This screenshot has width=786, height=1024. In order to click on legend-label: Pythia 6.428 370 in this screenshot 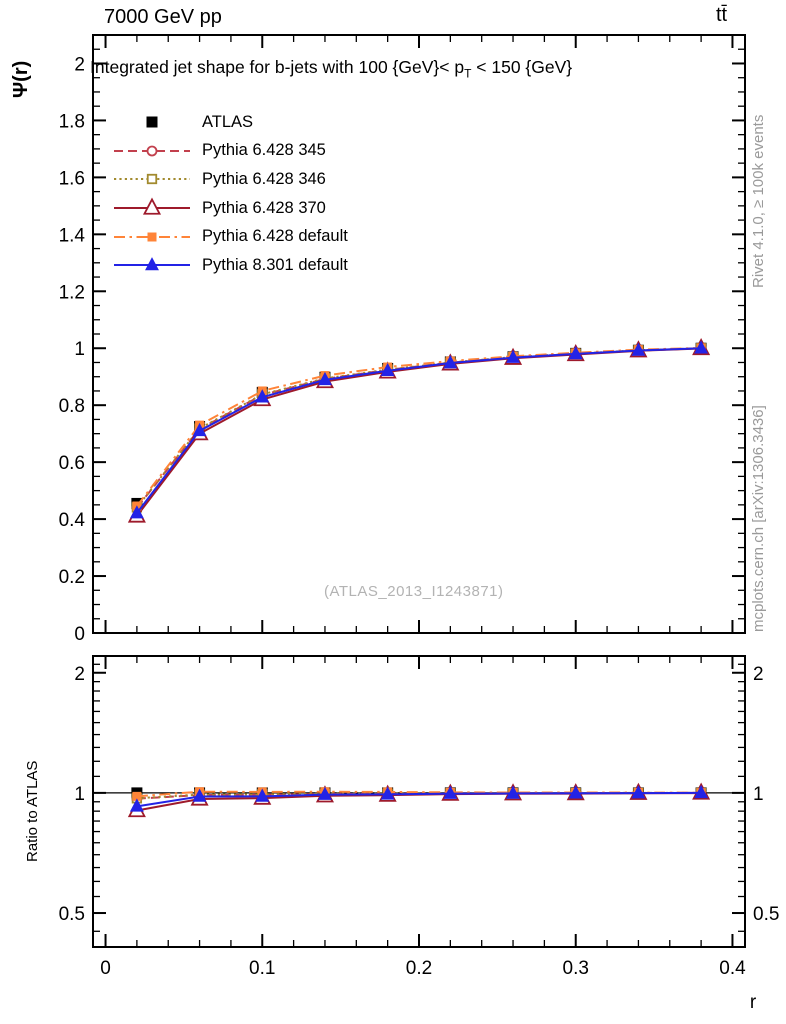, I will do `click(264, 207)`.